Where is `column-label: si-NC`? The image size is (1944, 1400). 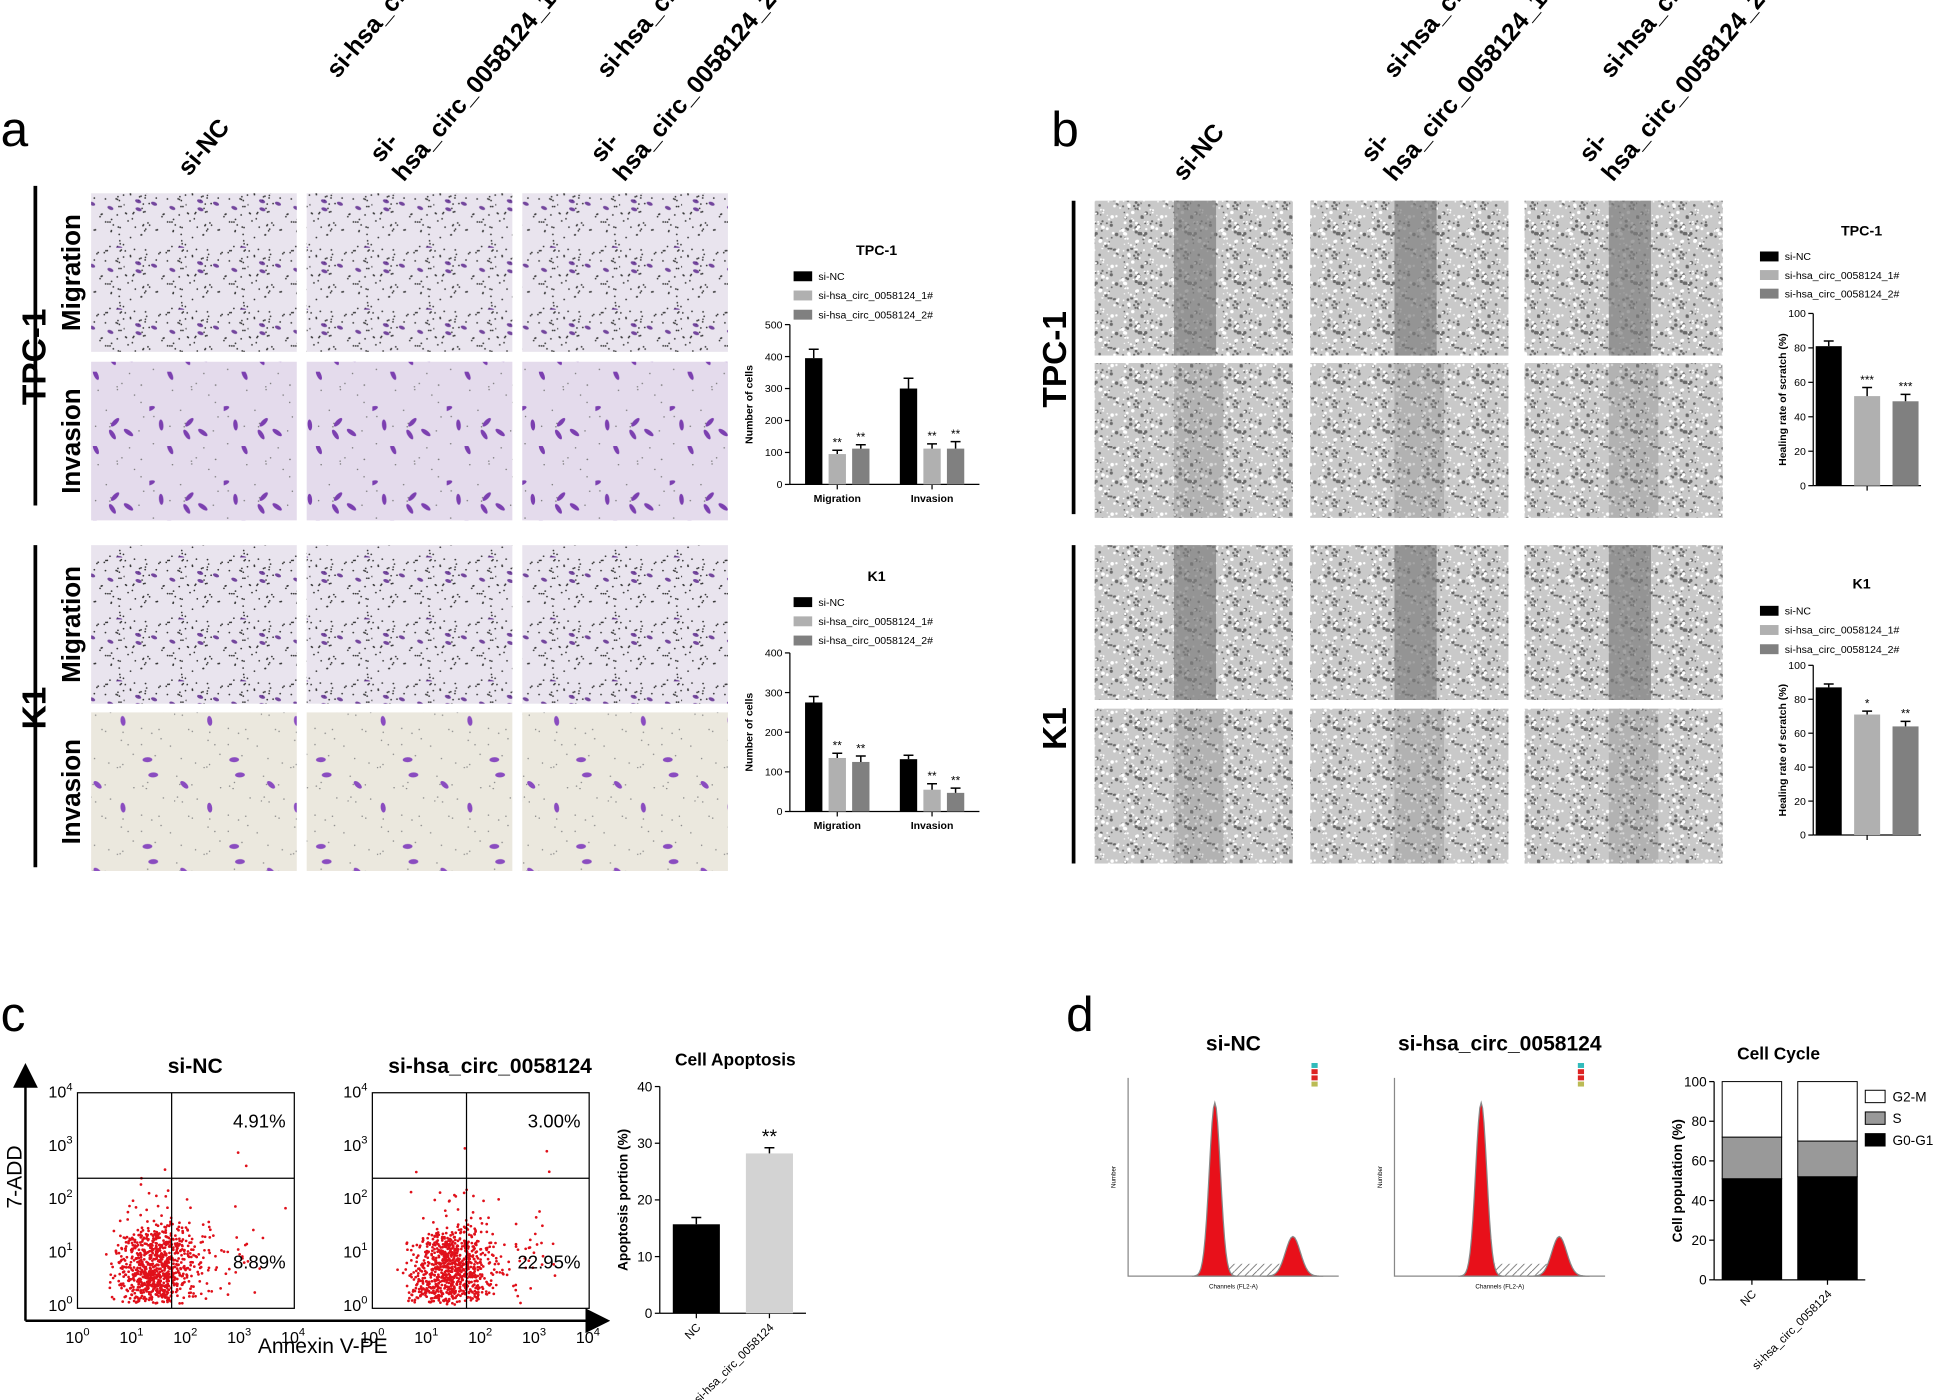 column-label: si-NC is located at coordinates (204, 147).